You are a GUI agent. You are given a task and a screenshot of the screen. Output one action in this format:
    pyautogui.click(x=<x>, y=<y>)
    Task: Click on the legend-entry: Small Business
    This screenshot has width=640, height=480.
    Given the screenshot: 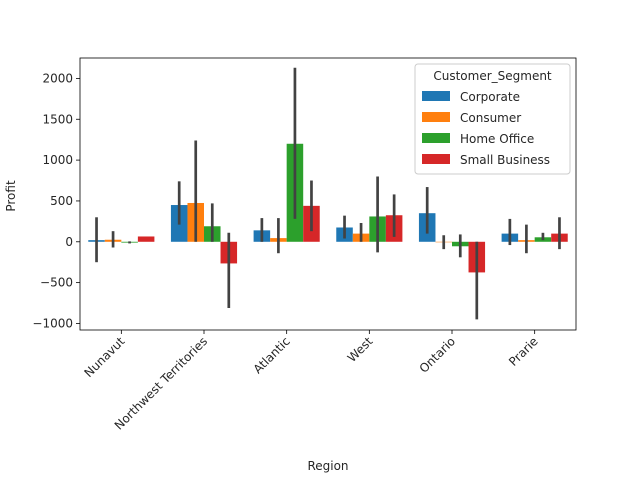 What is the action you would take?
    pyautogui.click(x=505, y=160)
    